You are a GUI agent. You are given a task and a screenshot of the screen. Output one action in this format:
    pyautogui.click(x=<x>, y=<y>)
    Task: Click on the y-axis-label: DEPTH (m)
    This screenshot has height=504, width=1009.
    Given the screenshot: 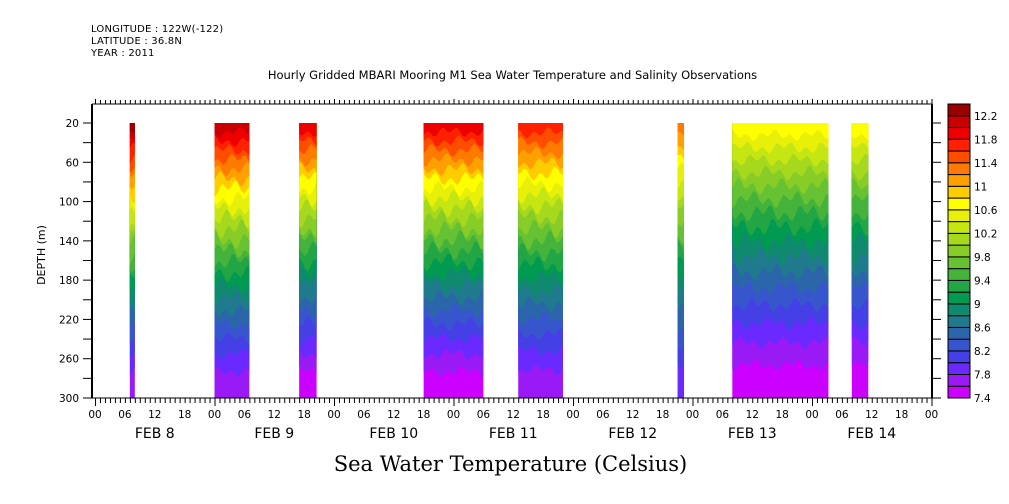 What is the action you would take?
    pyautogui.click(x=41, y=255)
    